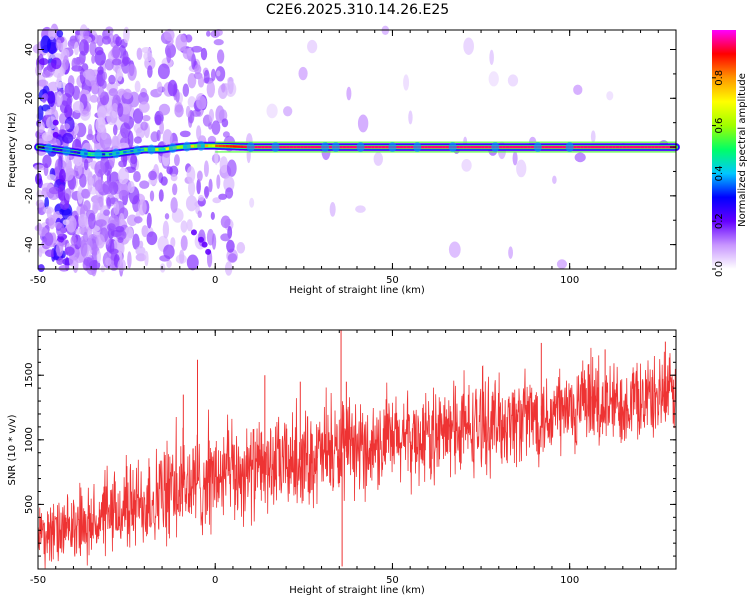 The height and width of the screenshot is (600, 750). I want to click on spectrogram-x-tick-label: 0, so click(215, 280).